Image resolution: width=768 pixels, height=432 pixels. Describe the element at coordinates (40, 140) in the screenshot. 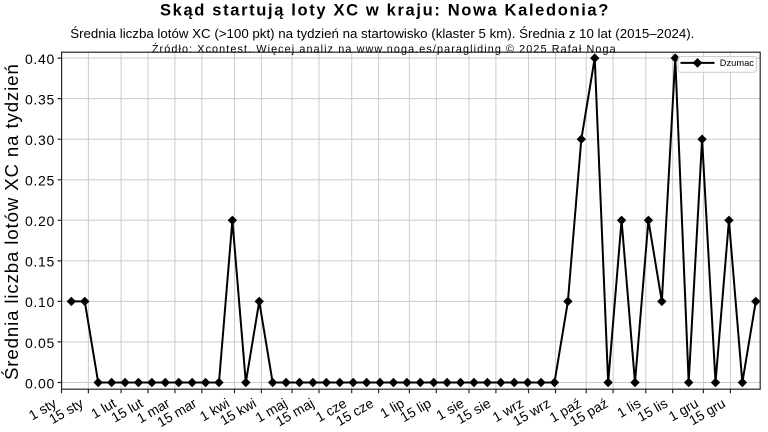

I see `svg-text: 0.30` at that location.